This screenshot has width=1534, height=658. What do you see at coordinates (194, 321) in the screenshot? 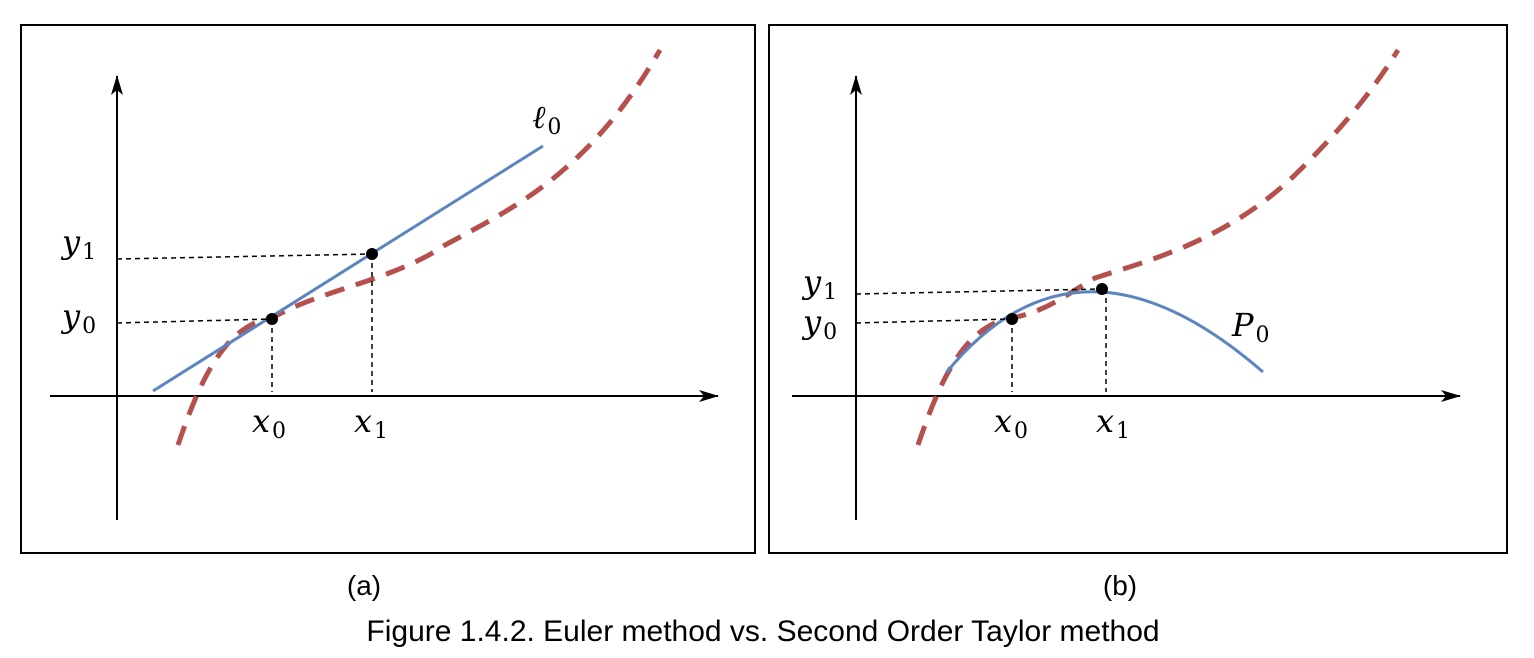
I see `panel-a-y0-guide` at bounding box center [194, 321].